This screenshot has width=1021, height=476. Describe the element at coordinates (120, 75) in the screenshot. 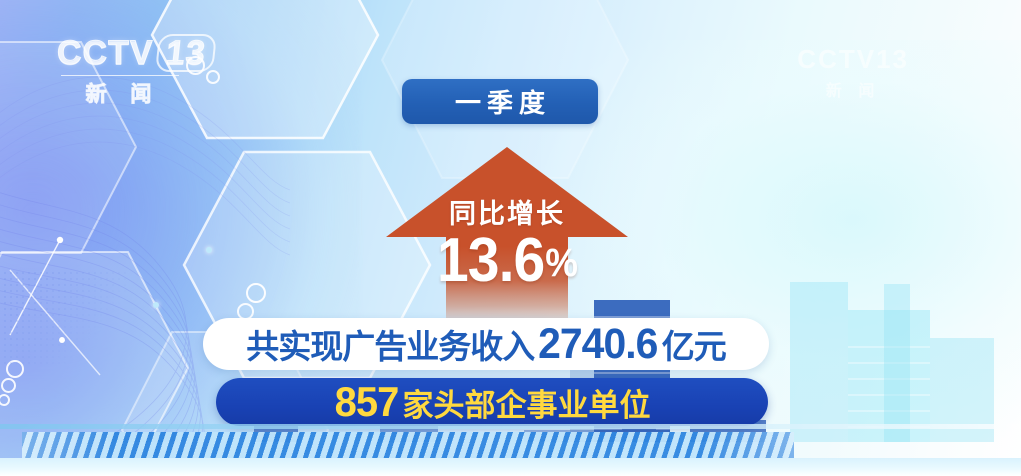

I see `cctv-logo-rule` at that location.